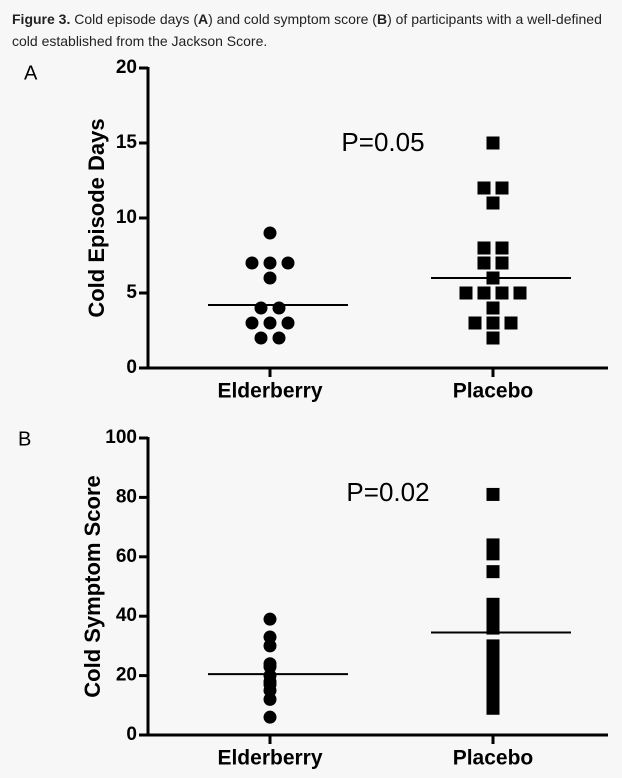 The image size is (622, 778). What do you see at coordinates (126, 496) in the screenshot?
I see `y-tick-label: 80` at bounding box center [126, 496].